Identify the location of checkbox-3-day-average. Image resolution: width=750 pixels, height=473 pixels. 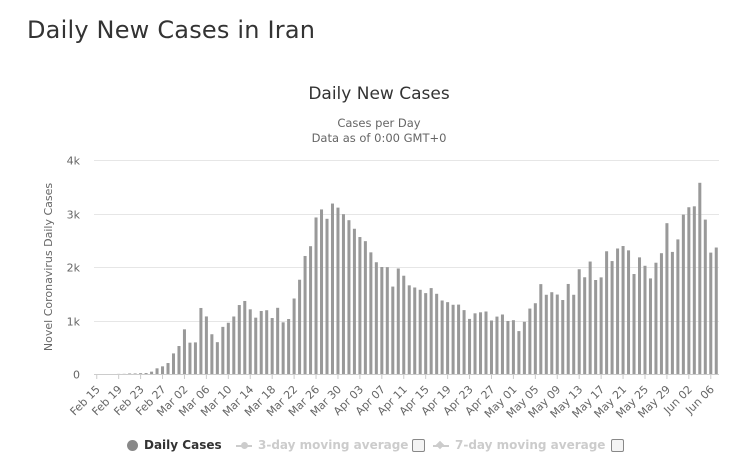
(418, 445).